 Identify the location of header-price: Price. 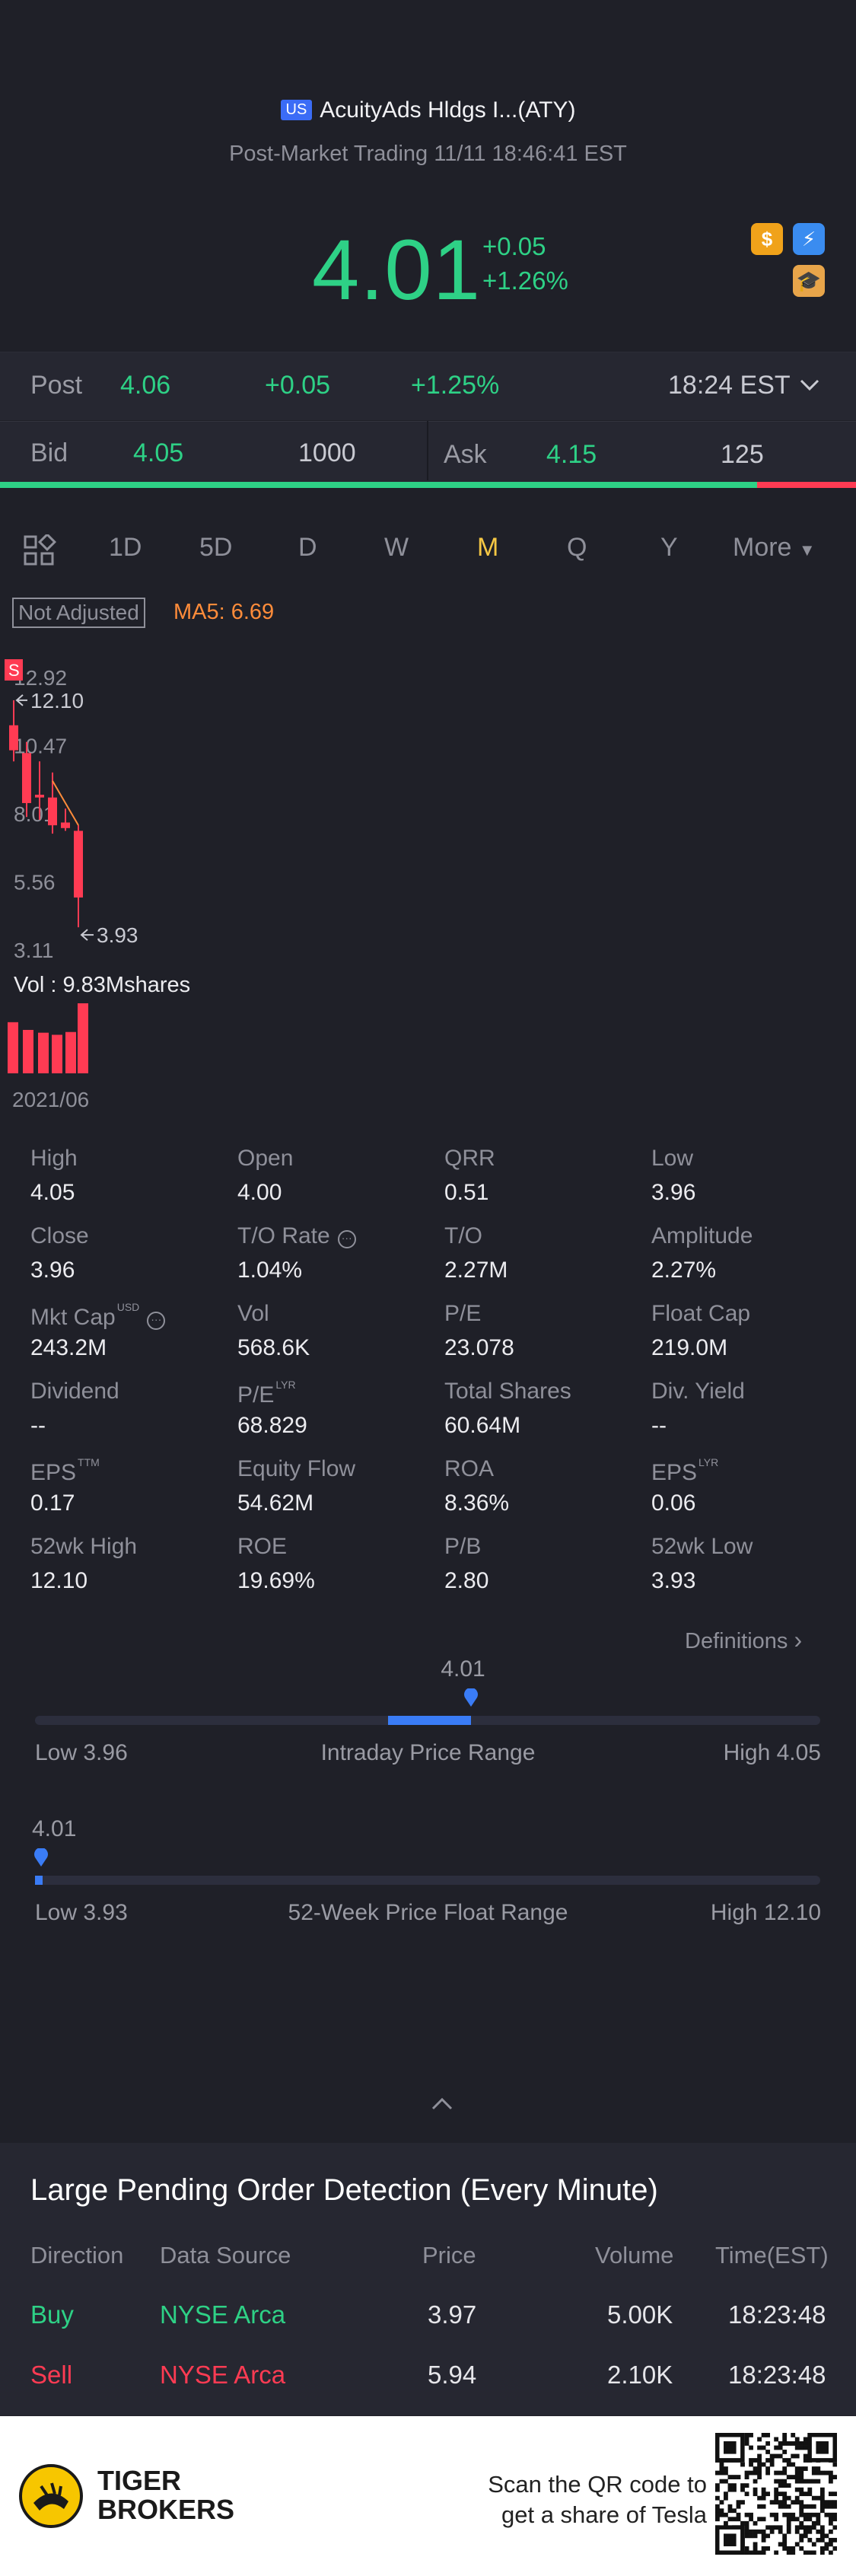
(449, 2255).